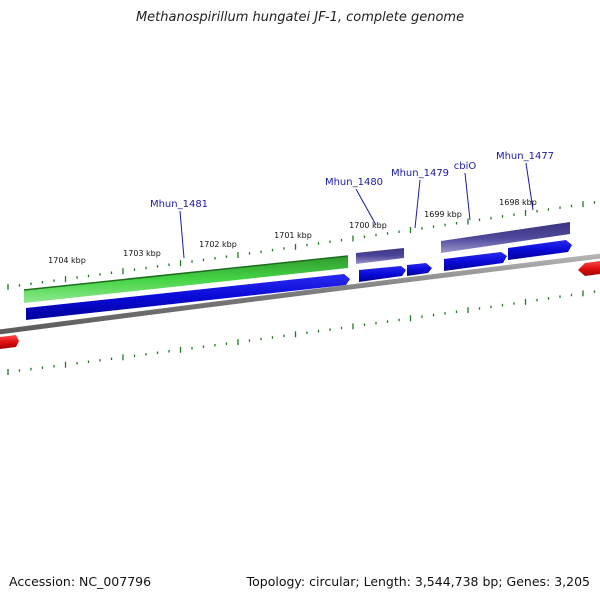 The height and width of the screenshot is (600, 600). Describe the element at coordinates (420, 173) in the screenshot. I see `gene-label: Mhun_1479` at that location.